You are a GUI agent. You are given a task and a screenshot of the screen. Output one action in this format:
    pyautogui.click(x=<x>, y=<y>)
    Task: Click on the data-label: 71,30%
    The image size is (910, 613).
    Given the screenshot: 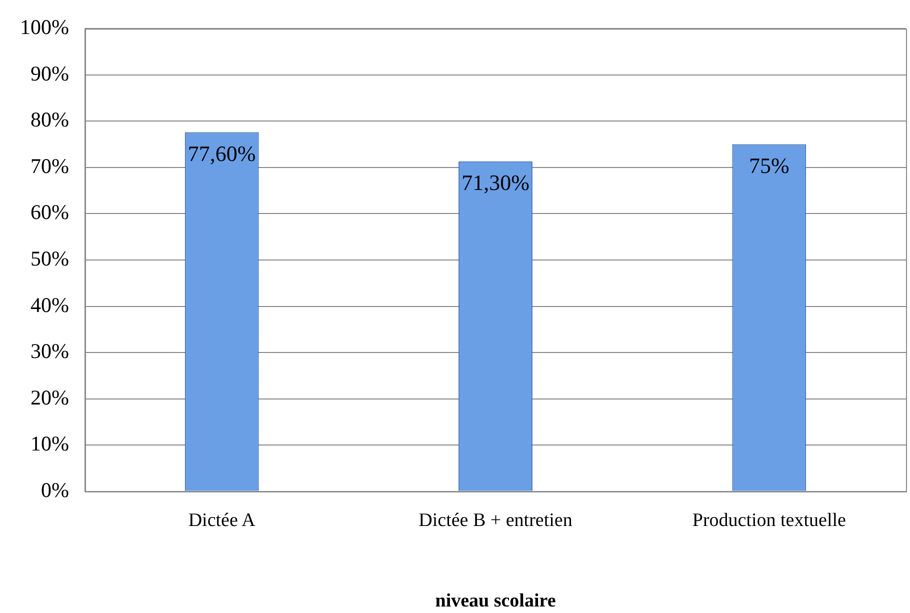 What is the action you would take?
    pyautogui.click(x=496, y=183)
    